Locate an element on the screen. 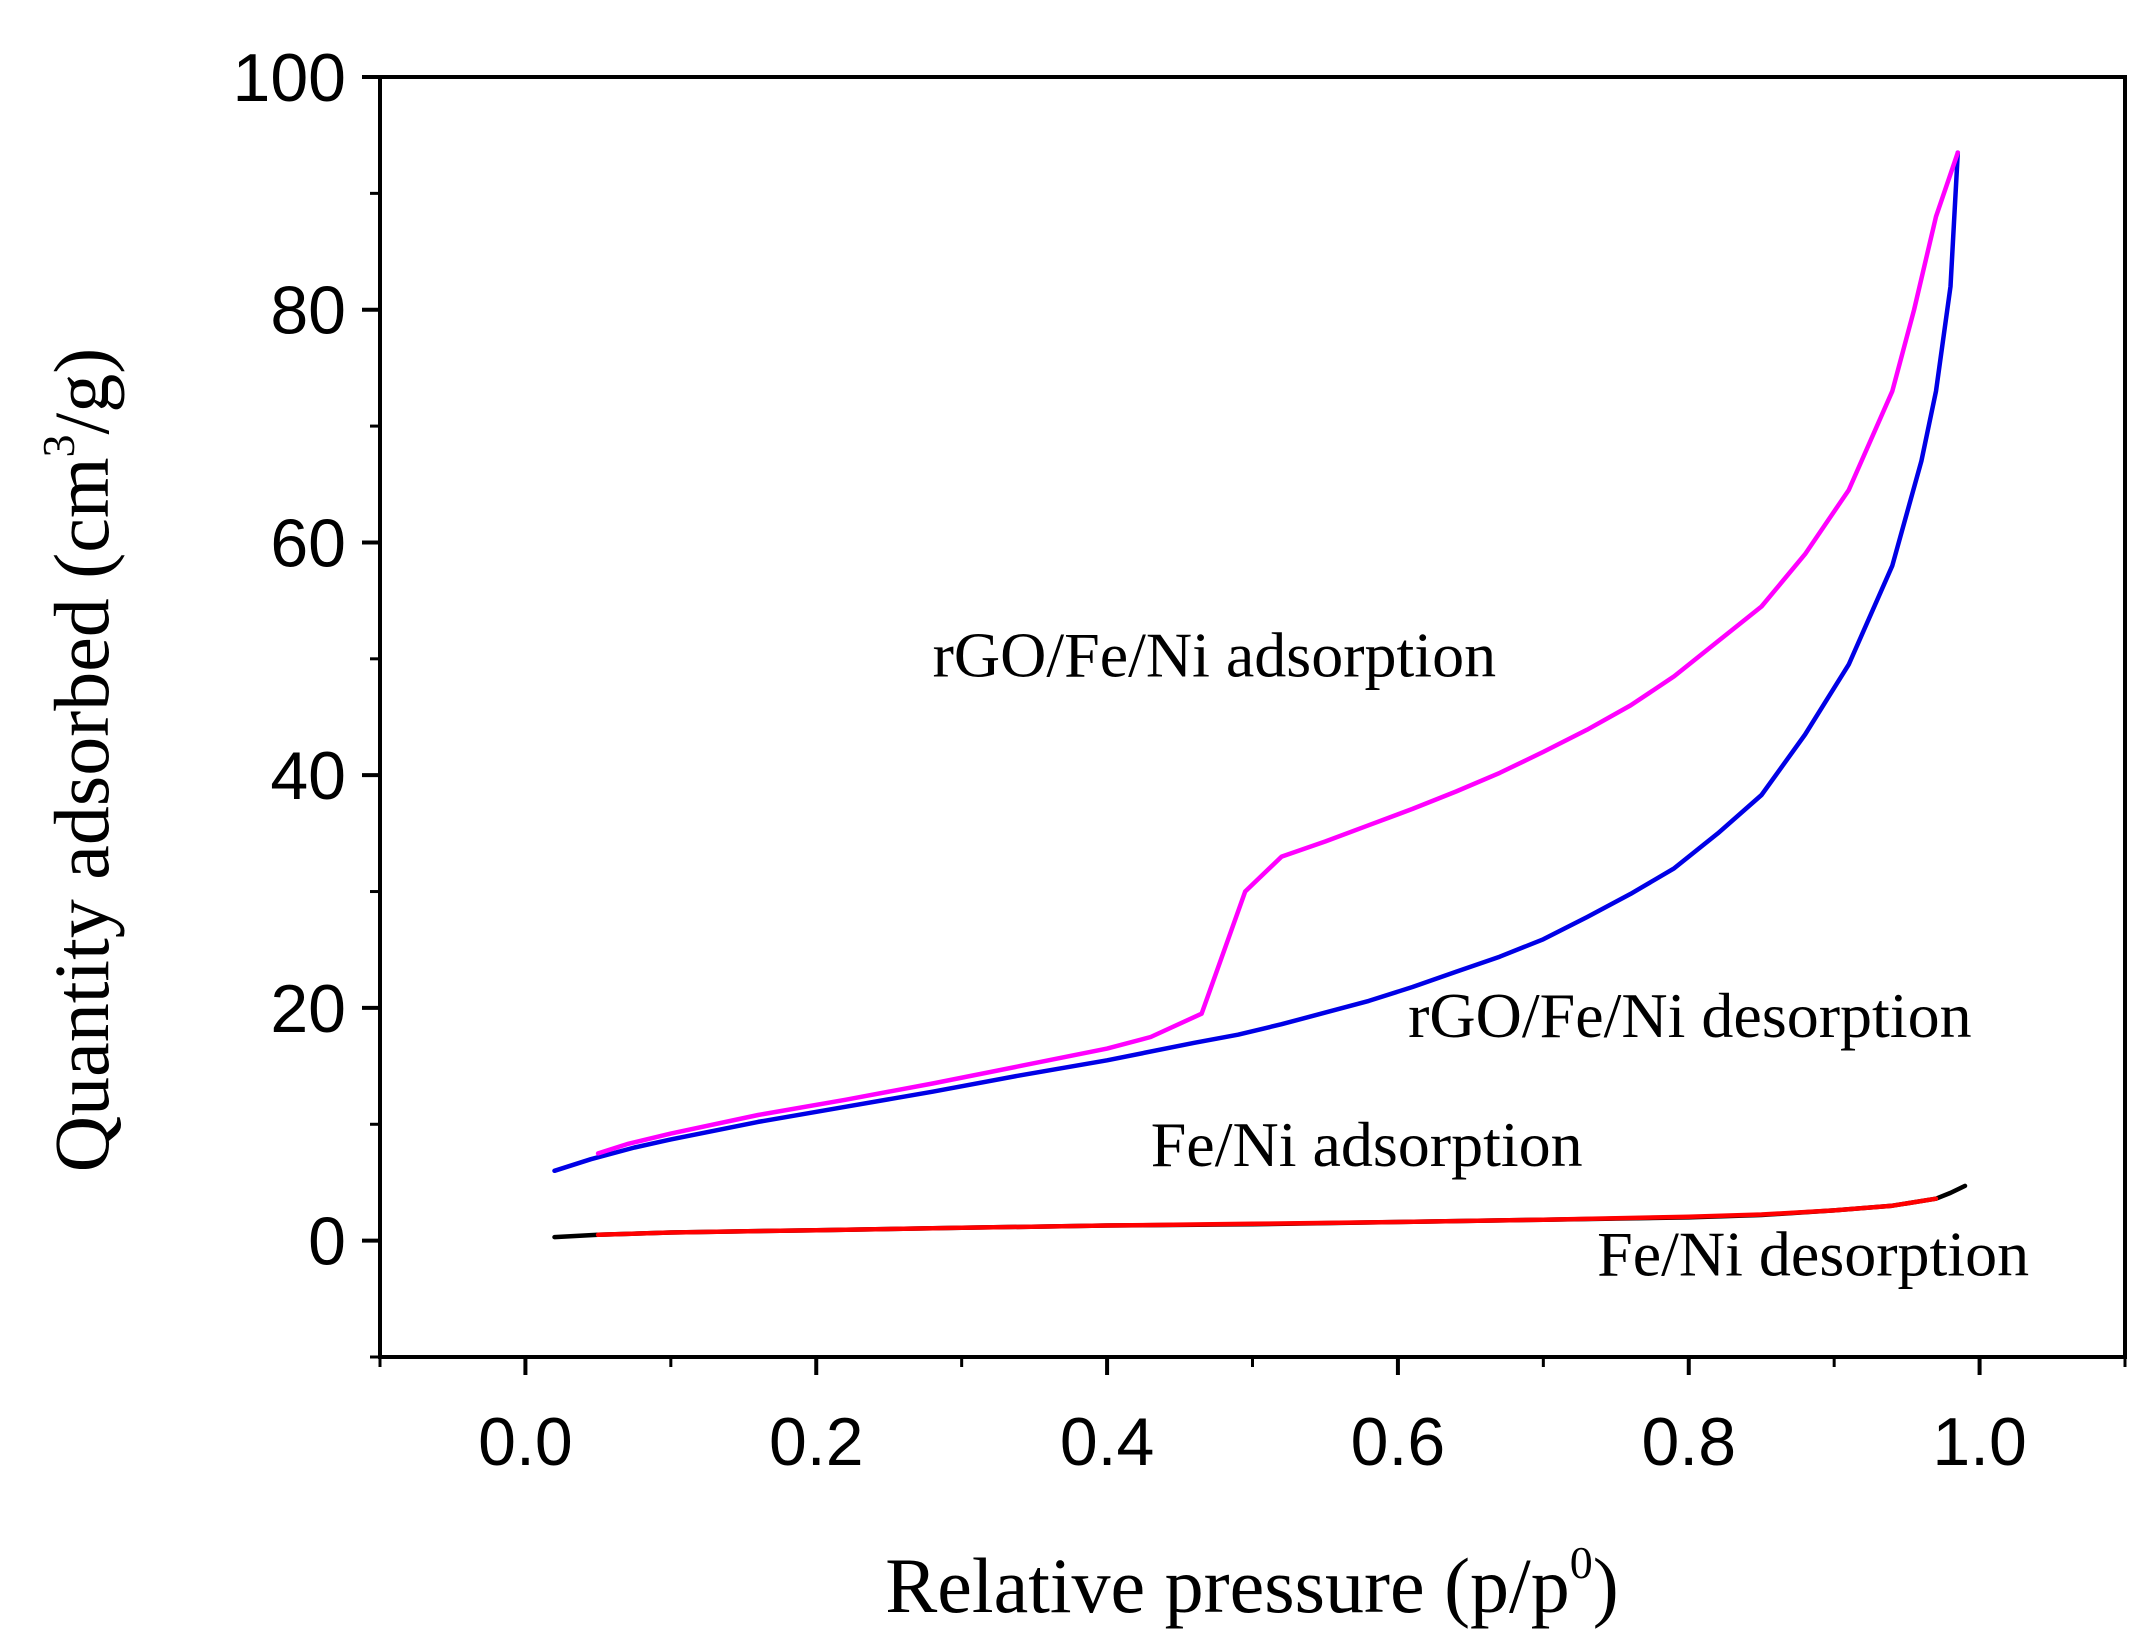 The width and height of the screenshot is (2151, 1632). y-tick-label: 40 is located at coordinates (308, 776).